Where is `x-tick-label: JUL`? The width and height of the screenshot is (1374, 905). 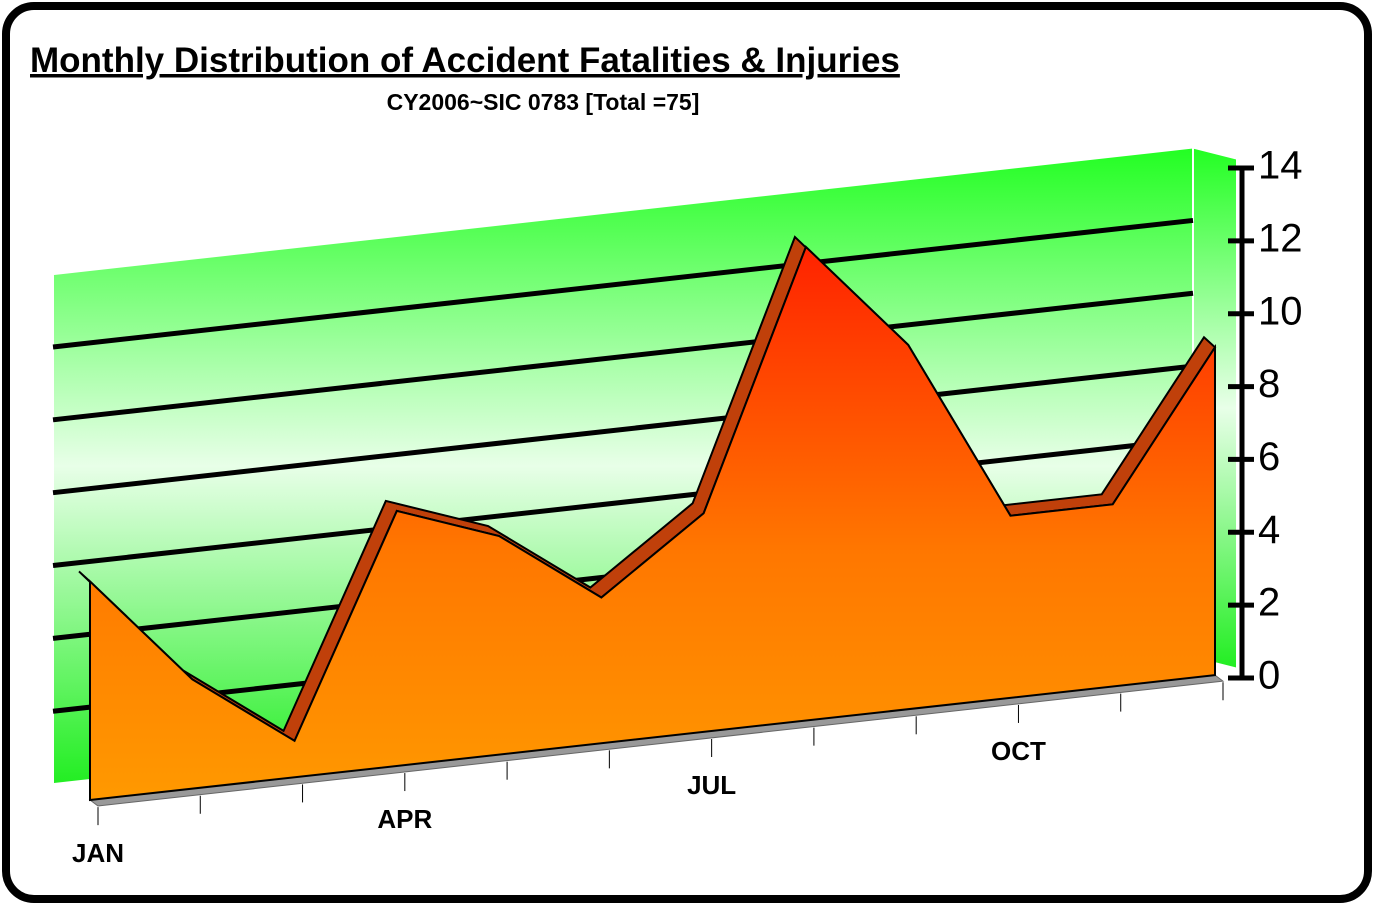 x-tick-label: JUL is located at coordinates (711, 785).